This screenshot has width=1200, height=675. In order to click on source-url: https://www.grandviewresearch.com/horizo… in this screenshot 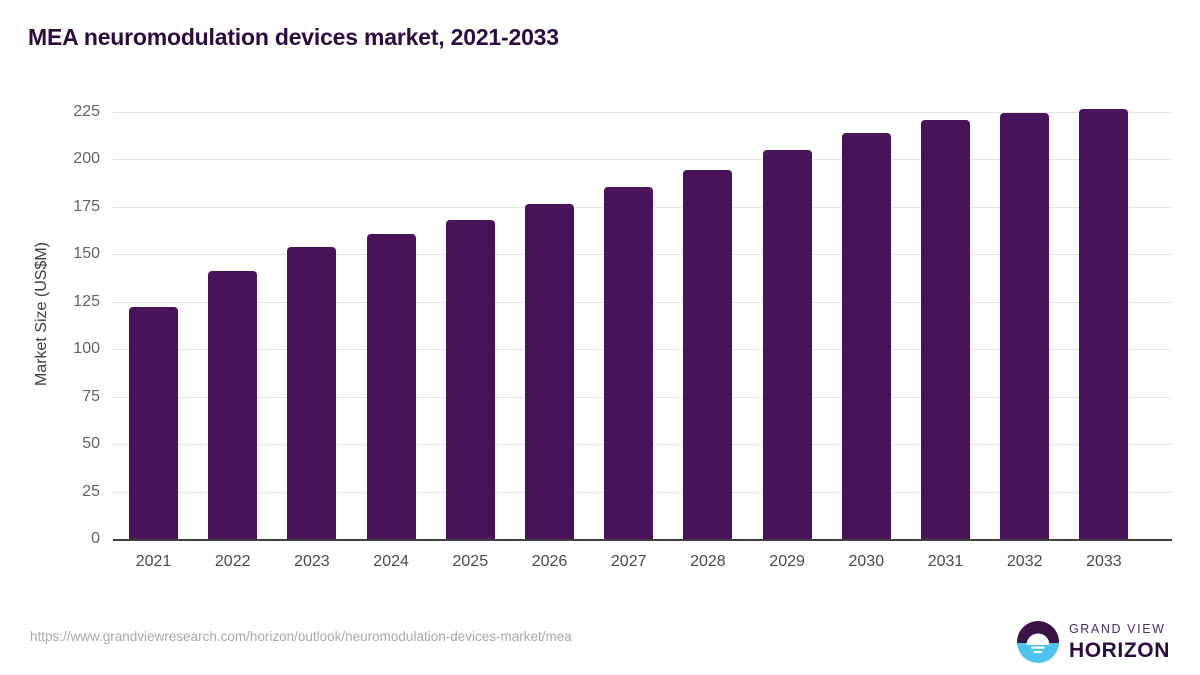, I will do `click(301, 636)`.